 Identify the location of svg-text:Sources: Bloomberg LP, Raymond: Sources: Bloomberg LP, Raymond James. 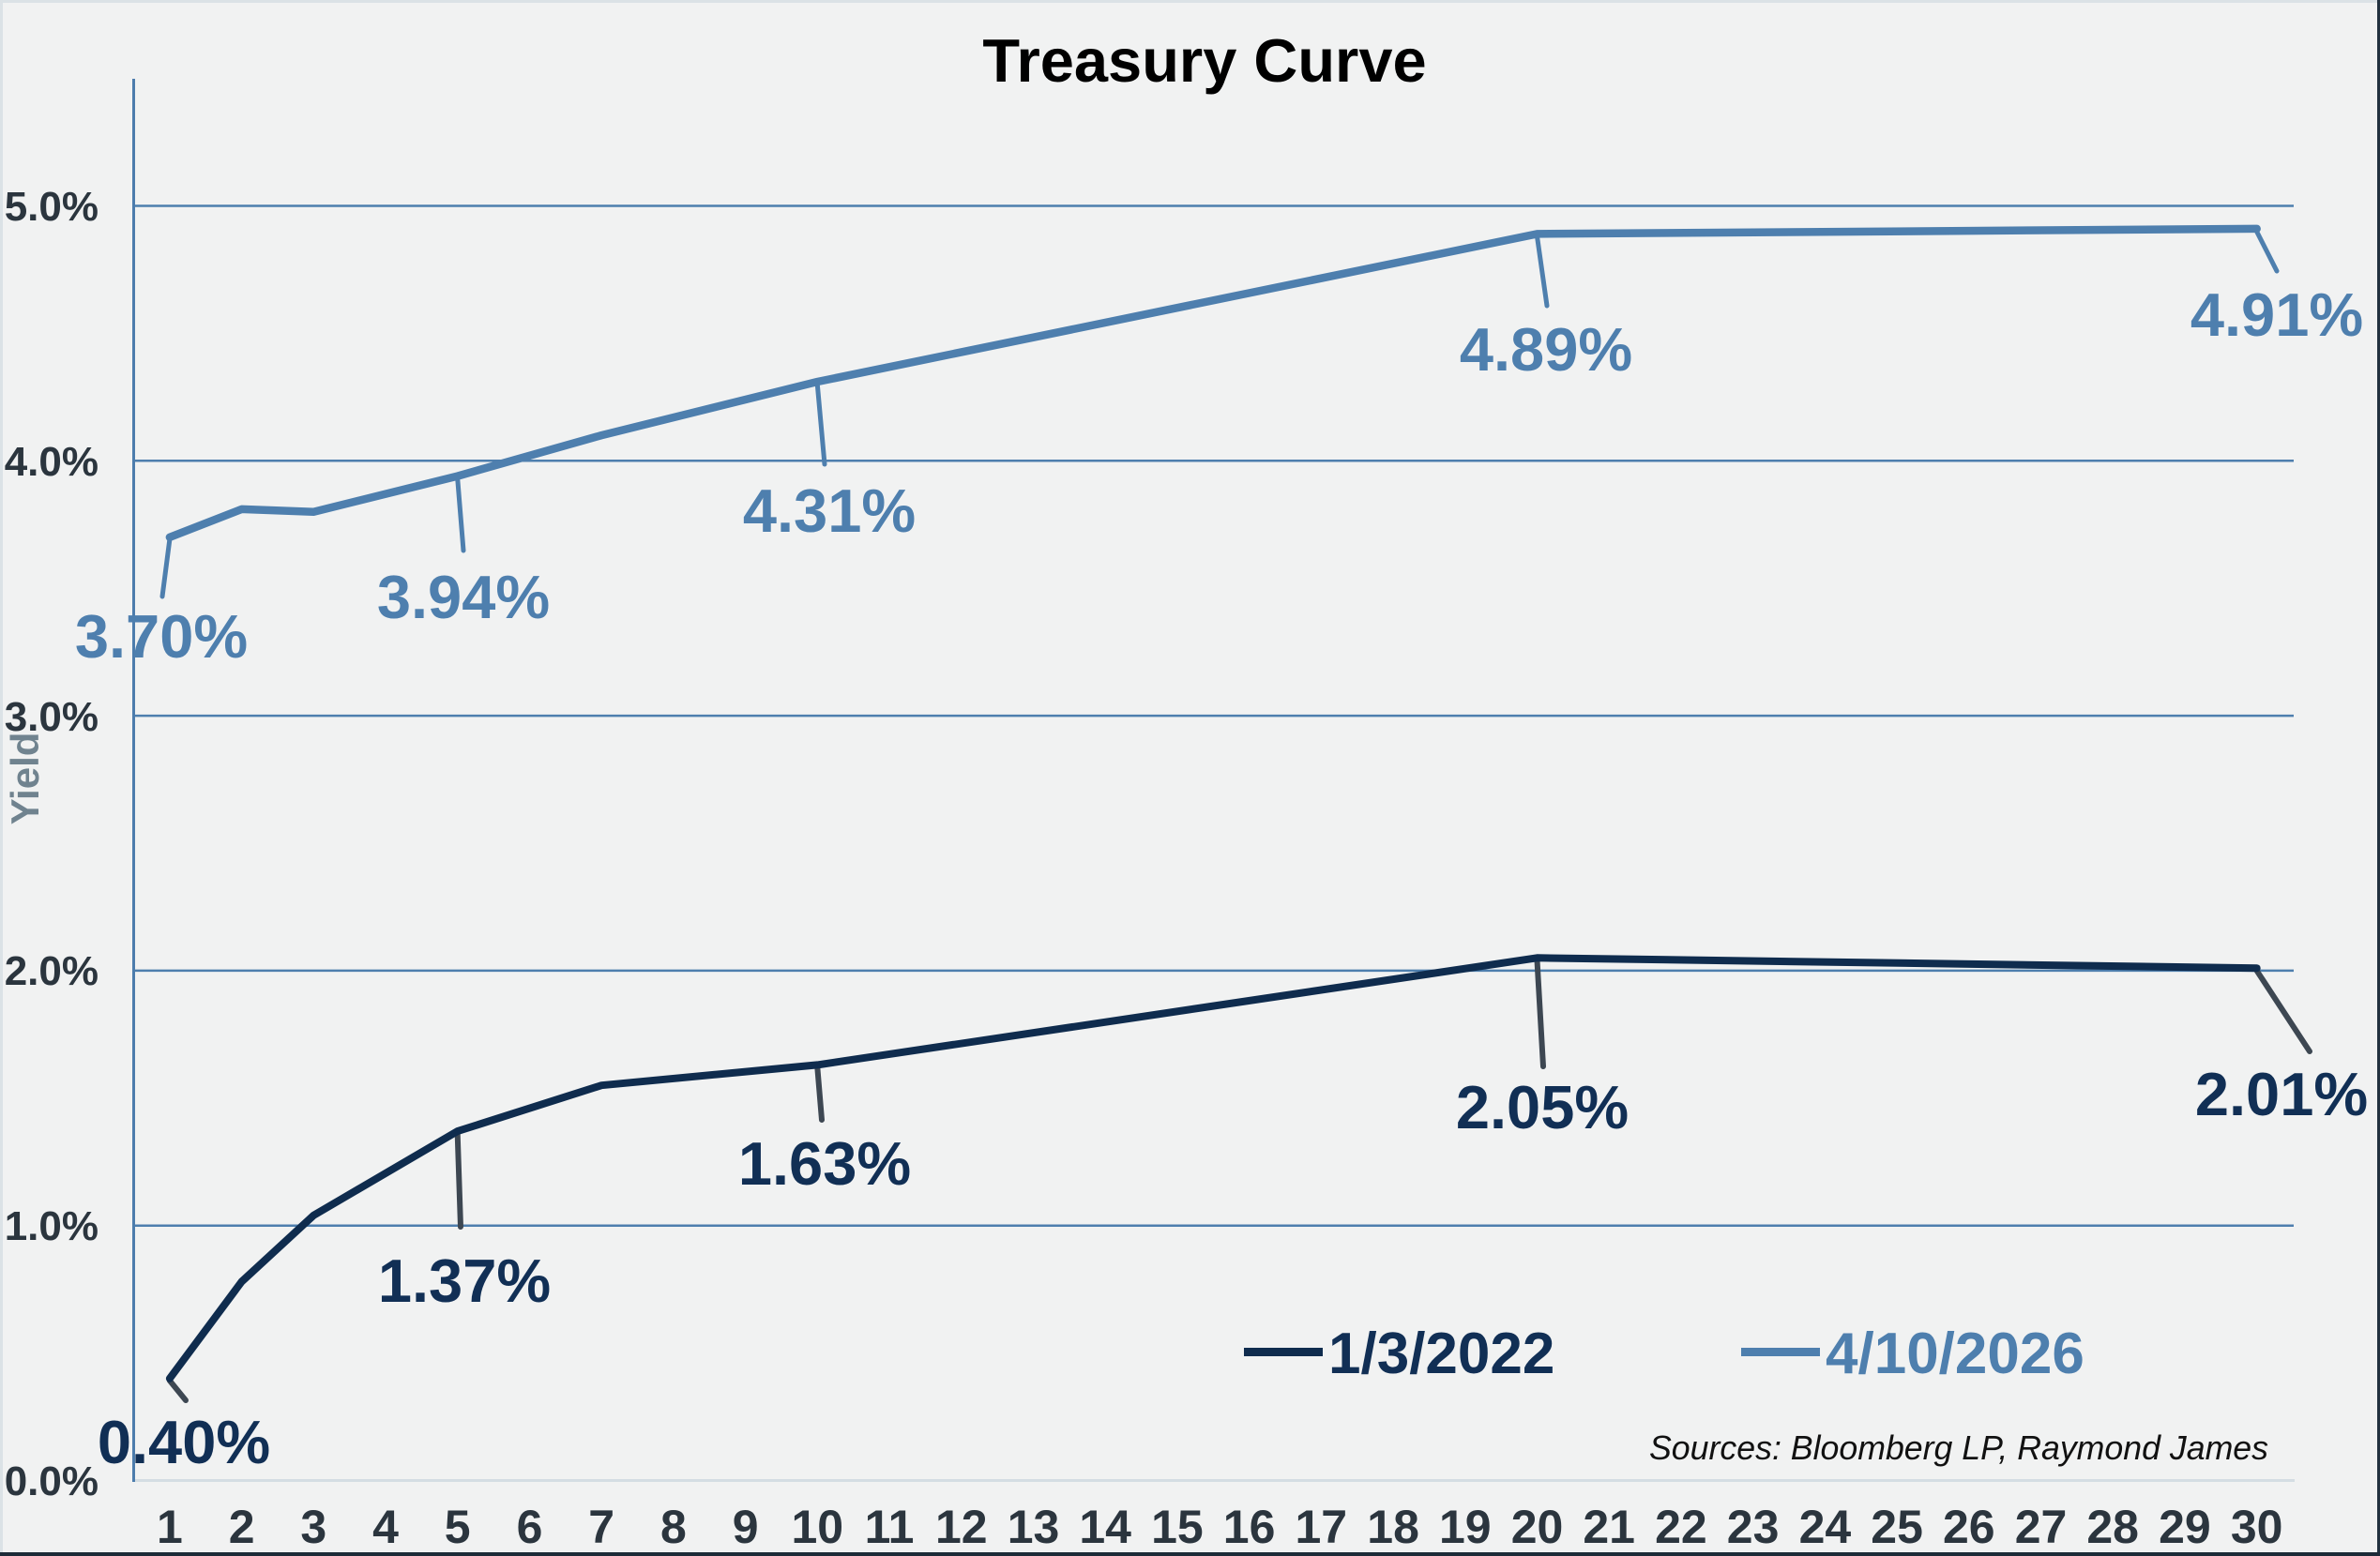
(1958, 1447).